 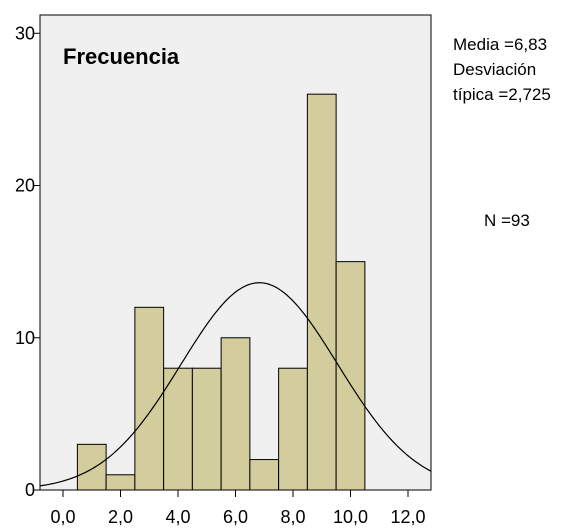 What do you see at coordinates (500, 44) in the screenshot?
I see `stat-mean: Media =6,83` at bounding box center [500, 44].